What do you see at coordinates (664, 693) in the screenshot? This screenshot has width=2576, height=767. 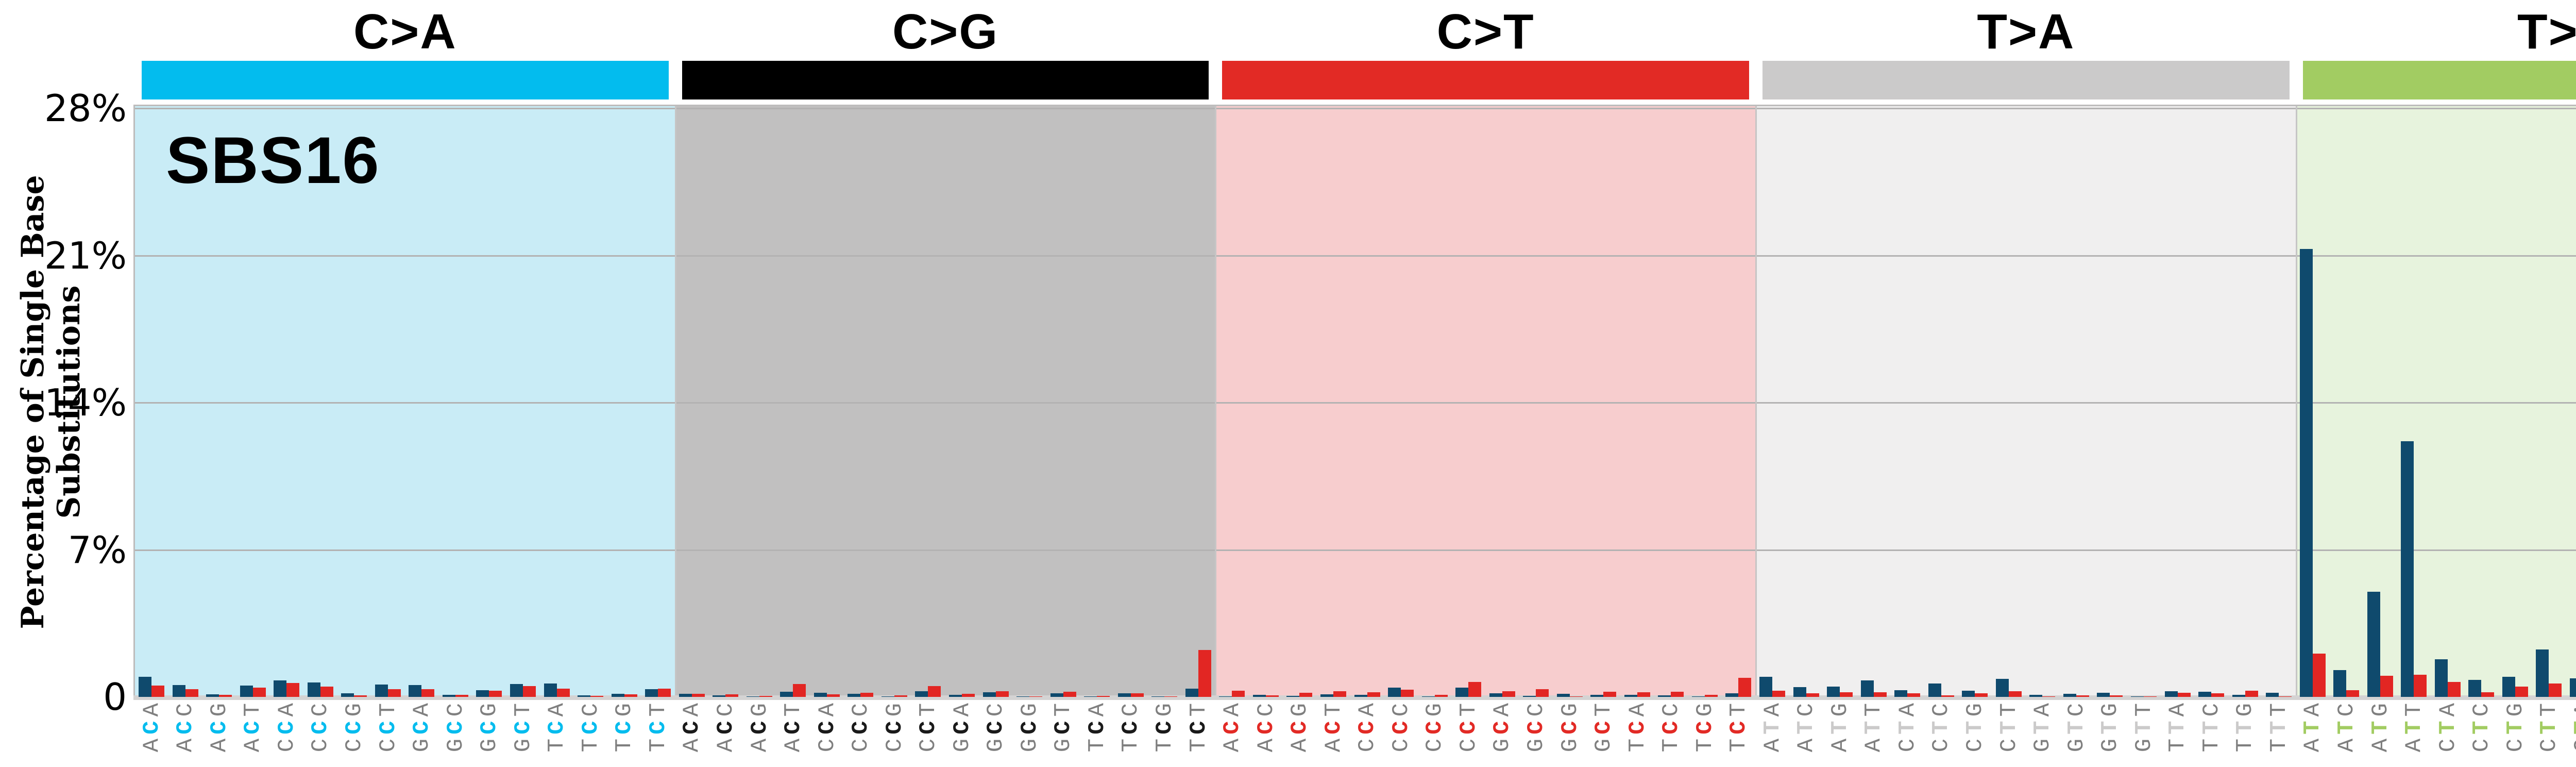 I see `untranscribed-bar-C>A-TCT` at bounding box center [664, 693].